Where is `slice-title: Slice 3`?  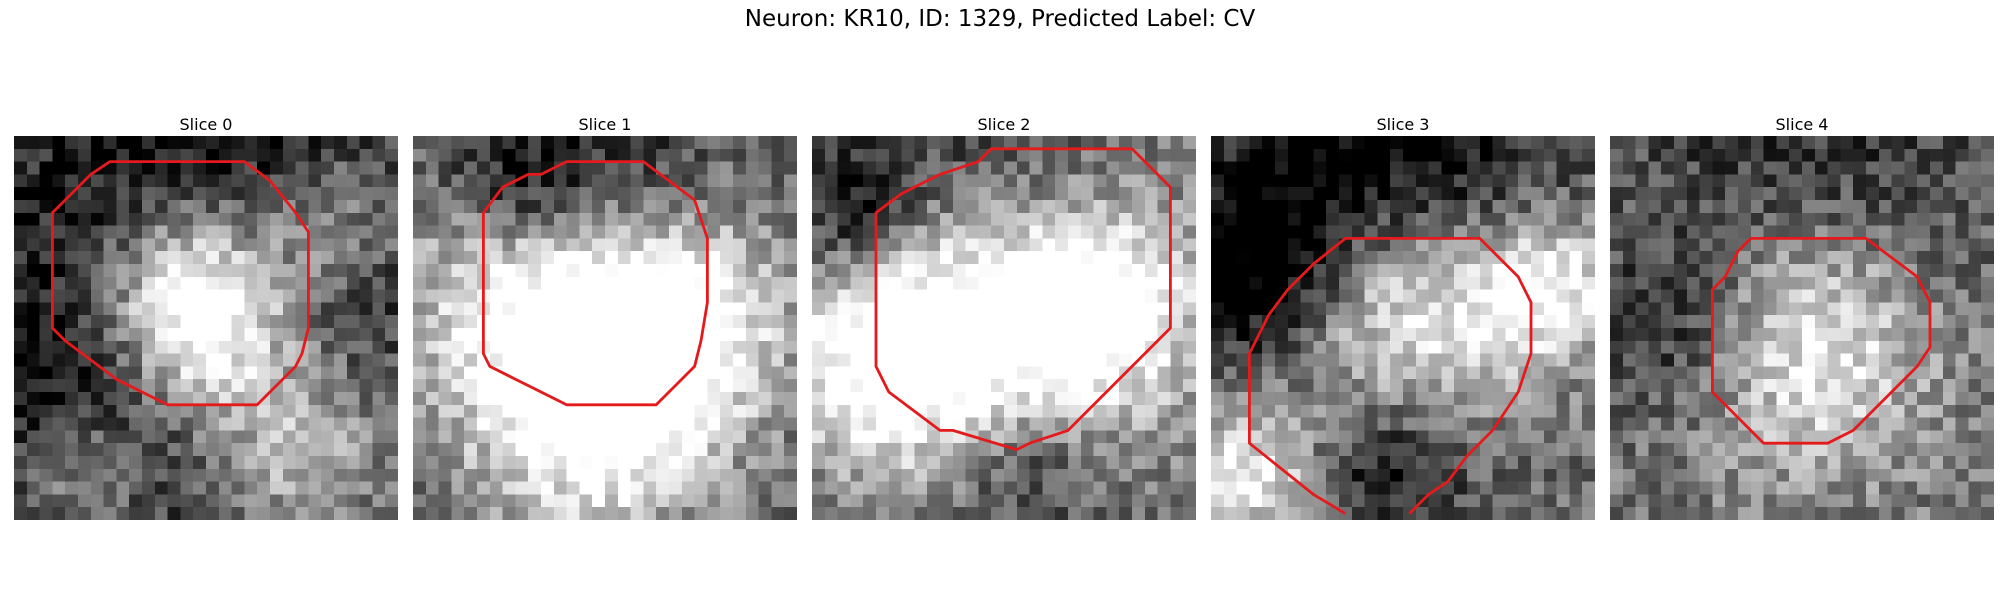 slice-title: Slice 3 is located at coordinates (1403, 124).